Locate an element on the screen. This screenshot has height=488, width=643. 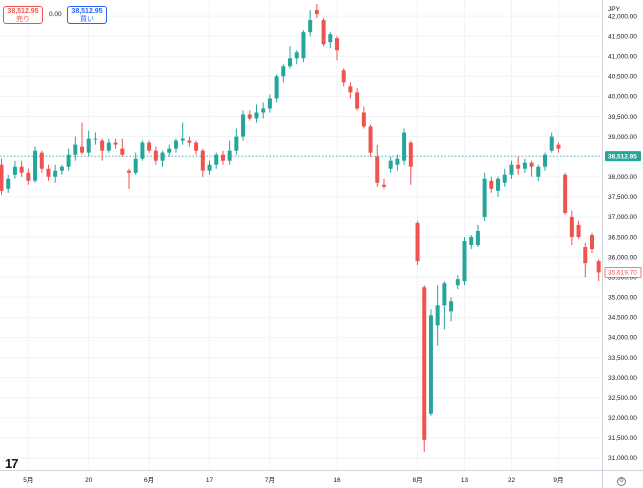
currency-label: JPY is located at coordinates (614, 9).